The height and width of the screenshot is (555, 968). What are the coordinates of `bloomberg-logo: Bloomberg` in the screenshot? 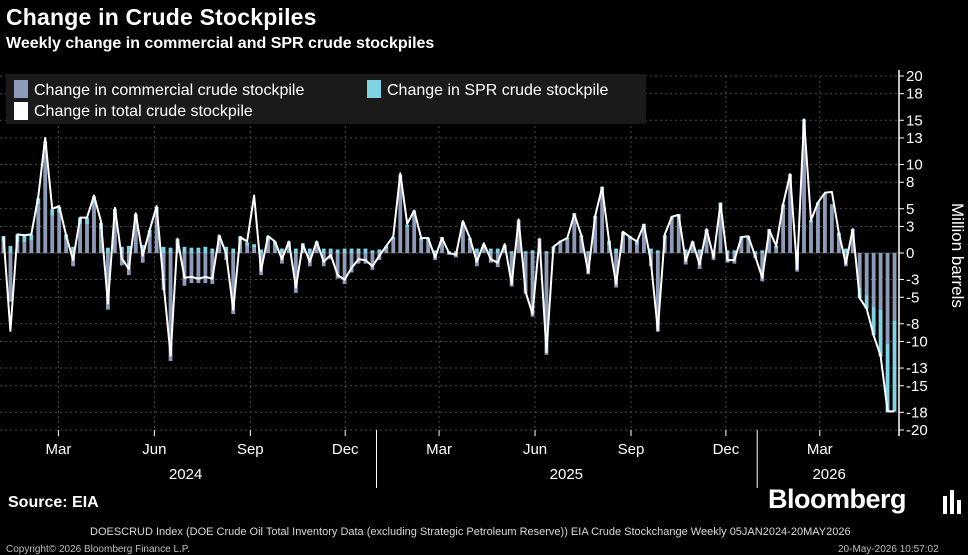 It's located at (837, 499).